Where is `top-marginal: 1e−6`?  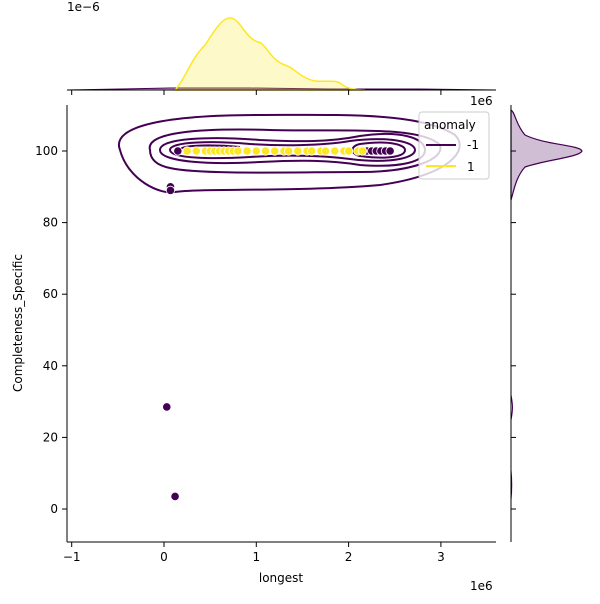 top-marginal: 1e−6 is located at coordinates (281, 45).